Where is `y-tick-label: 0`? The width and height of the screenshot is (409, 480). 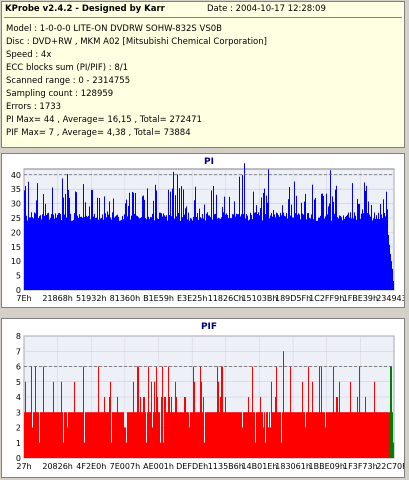 y-tick-label: 0 is located at coordinates (18, 290).